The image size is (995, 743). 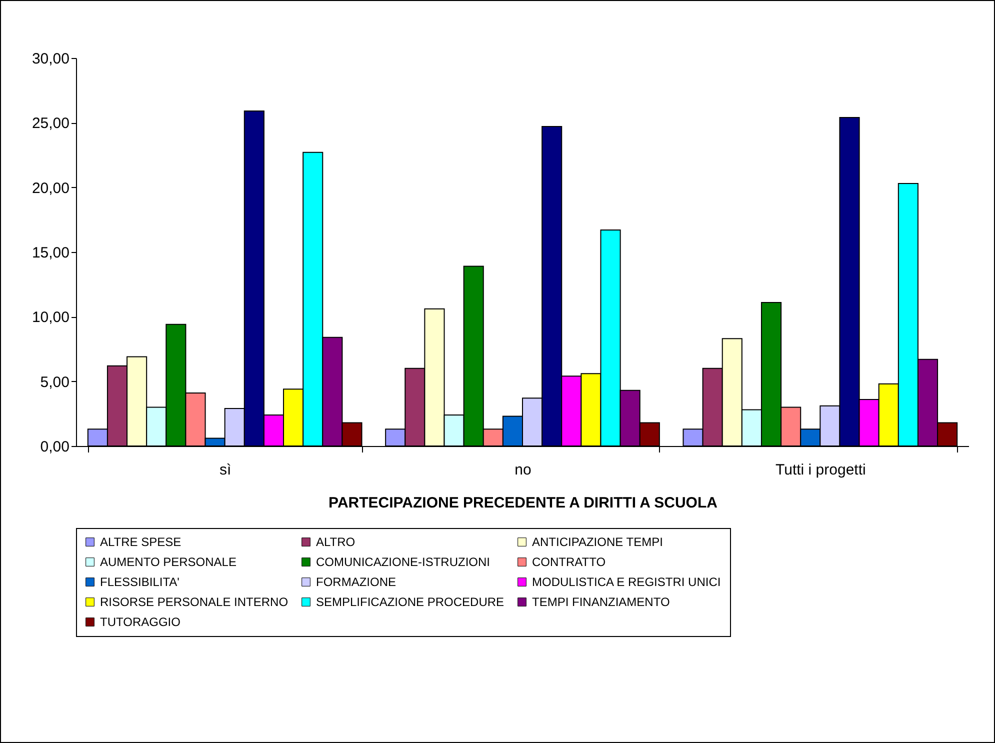 What do you see at coordinates (356, 582) in the screenshot?
I see `legend-label: FORMAZIONE` at bounding box center [356, 582].